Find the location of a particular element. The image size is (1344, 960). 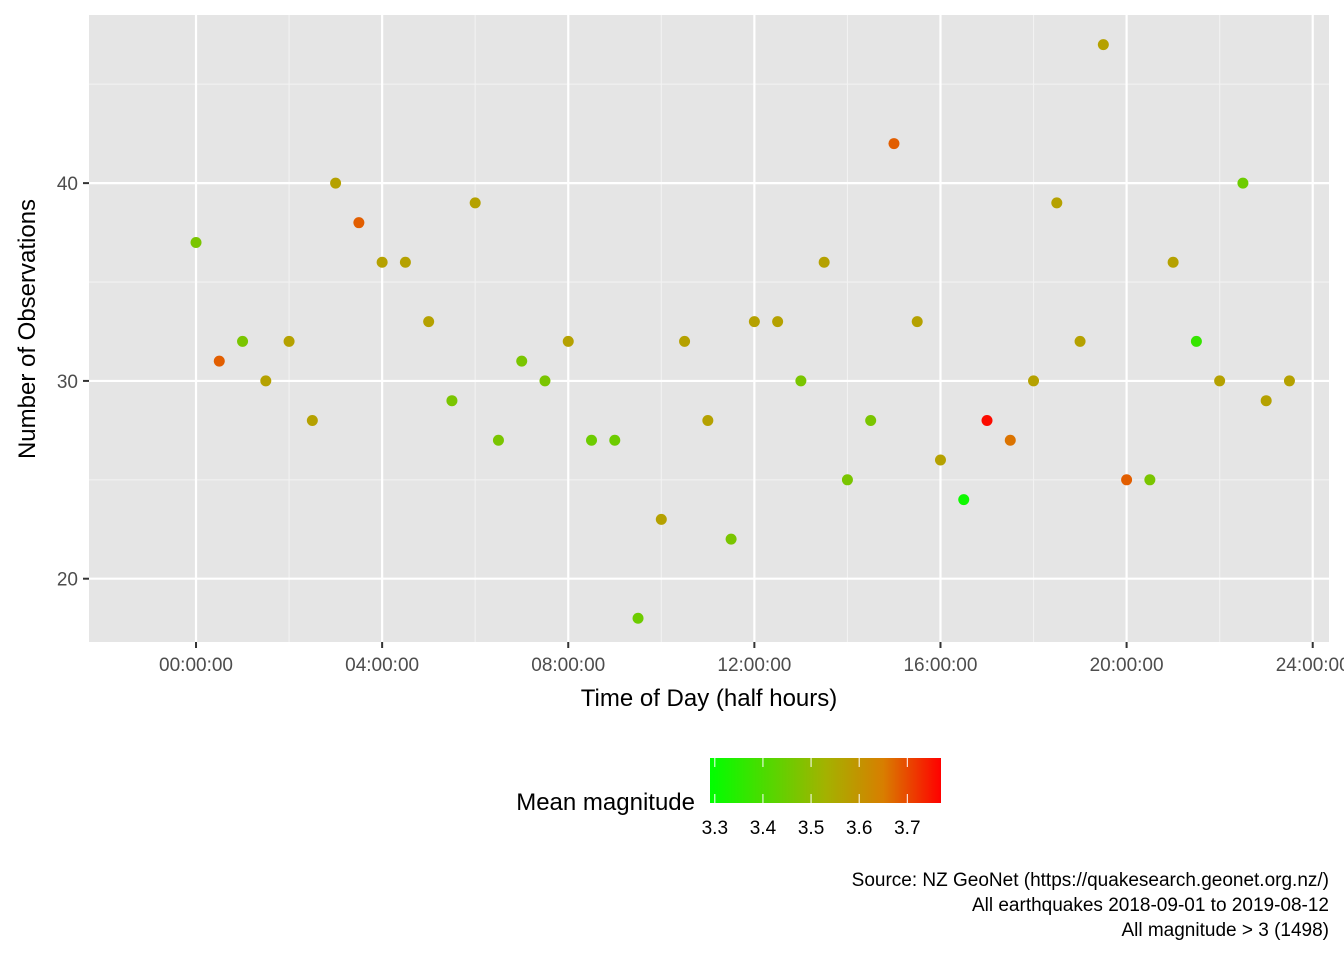

x-tick-label: 20:00:00 is located at coordinates (1127, 665).